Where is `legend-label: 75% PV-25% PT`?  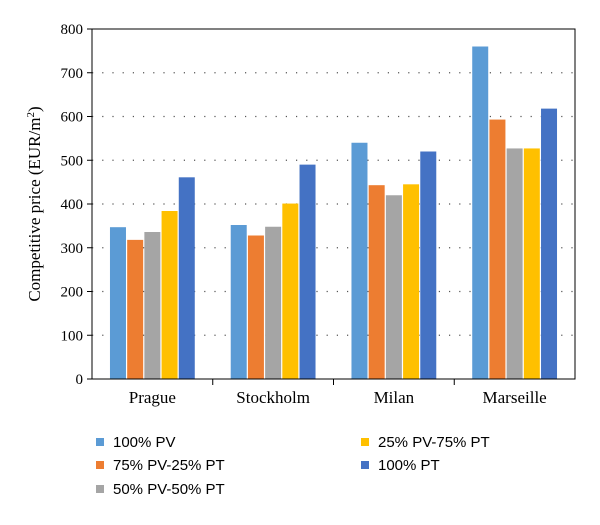 legend-label: 75% PV-25% PT is located at coordinates (169, 465).